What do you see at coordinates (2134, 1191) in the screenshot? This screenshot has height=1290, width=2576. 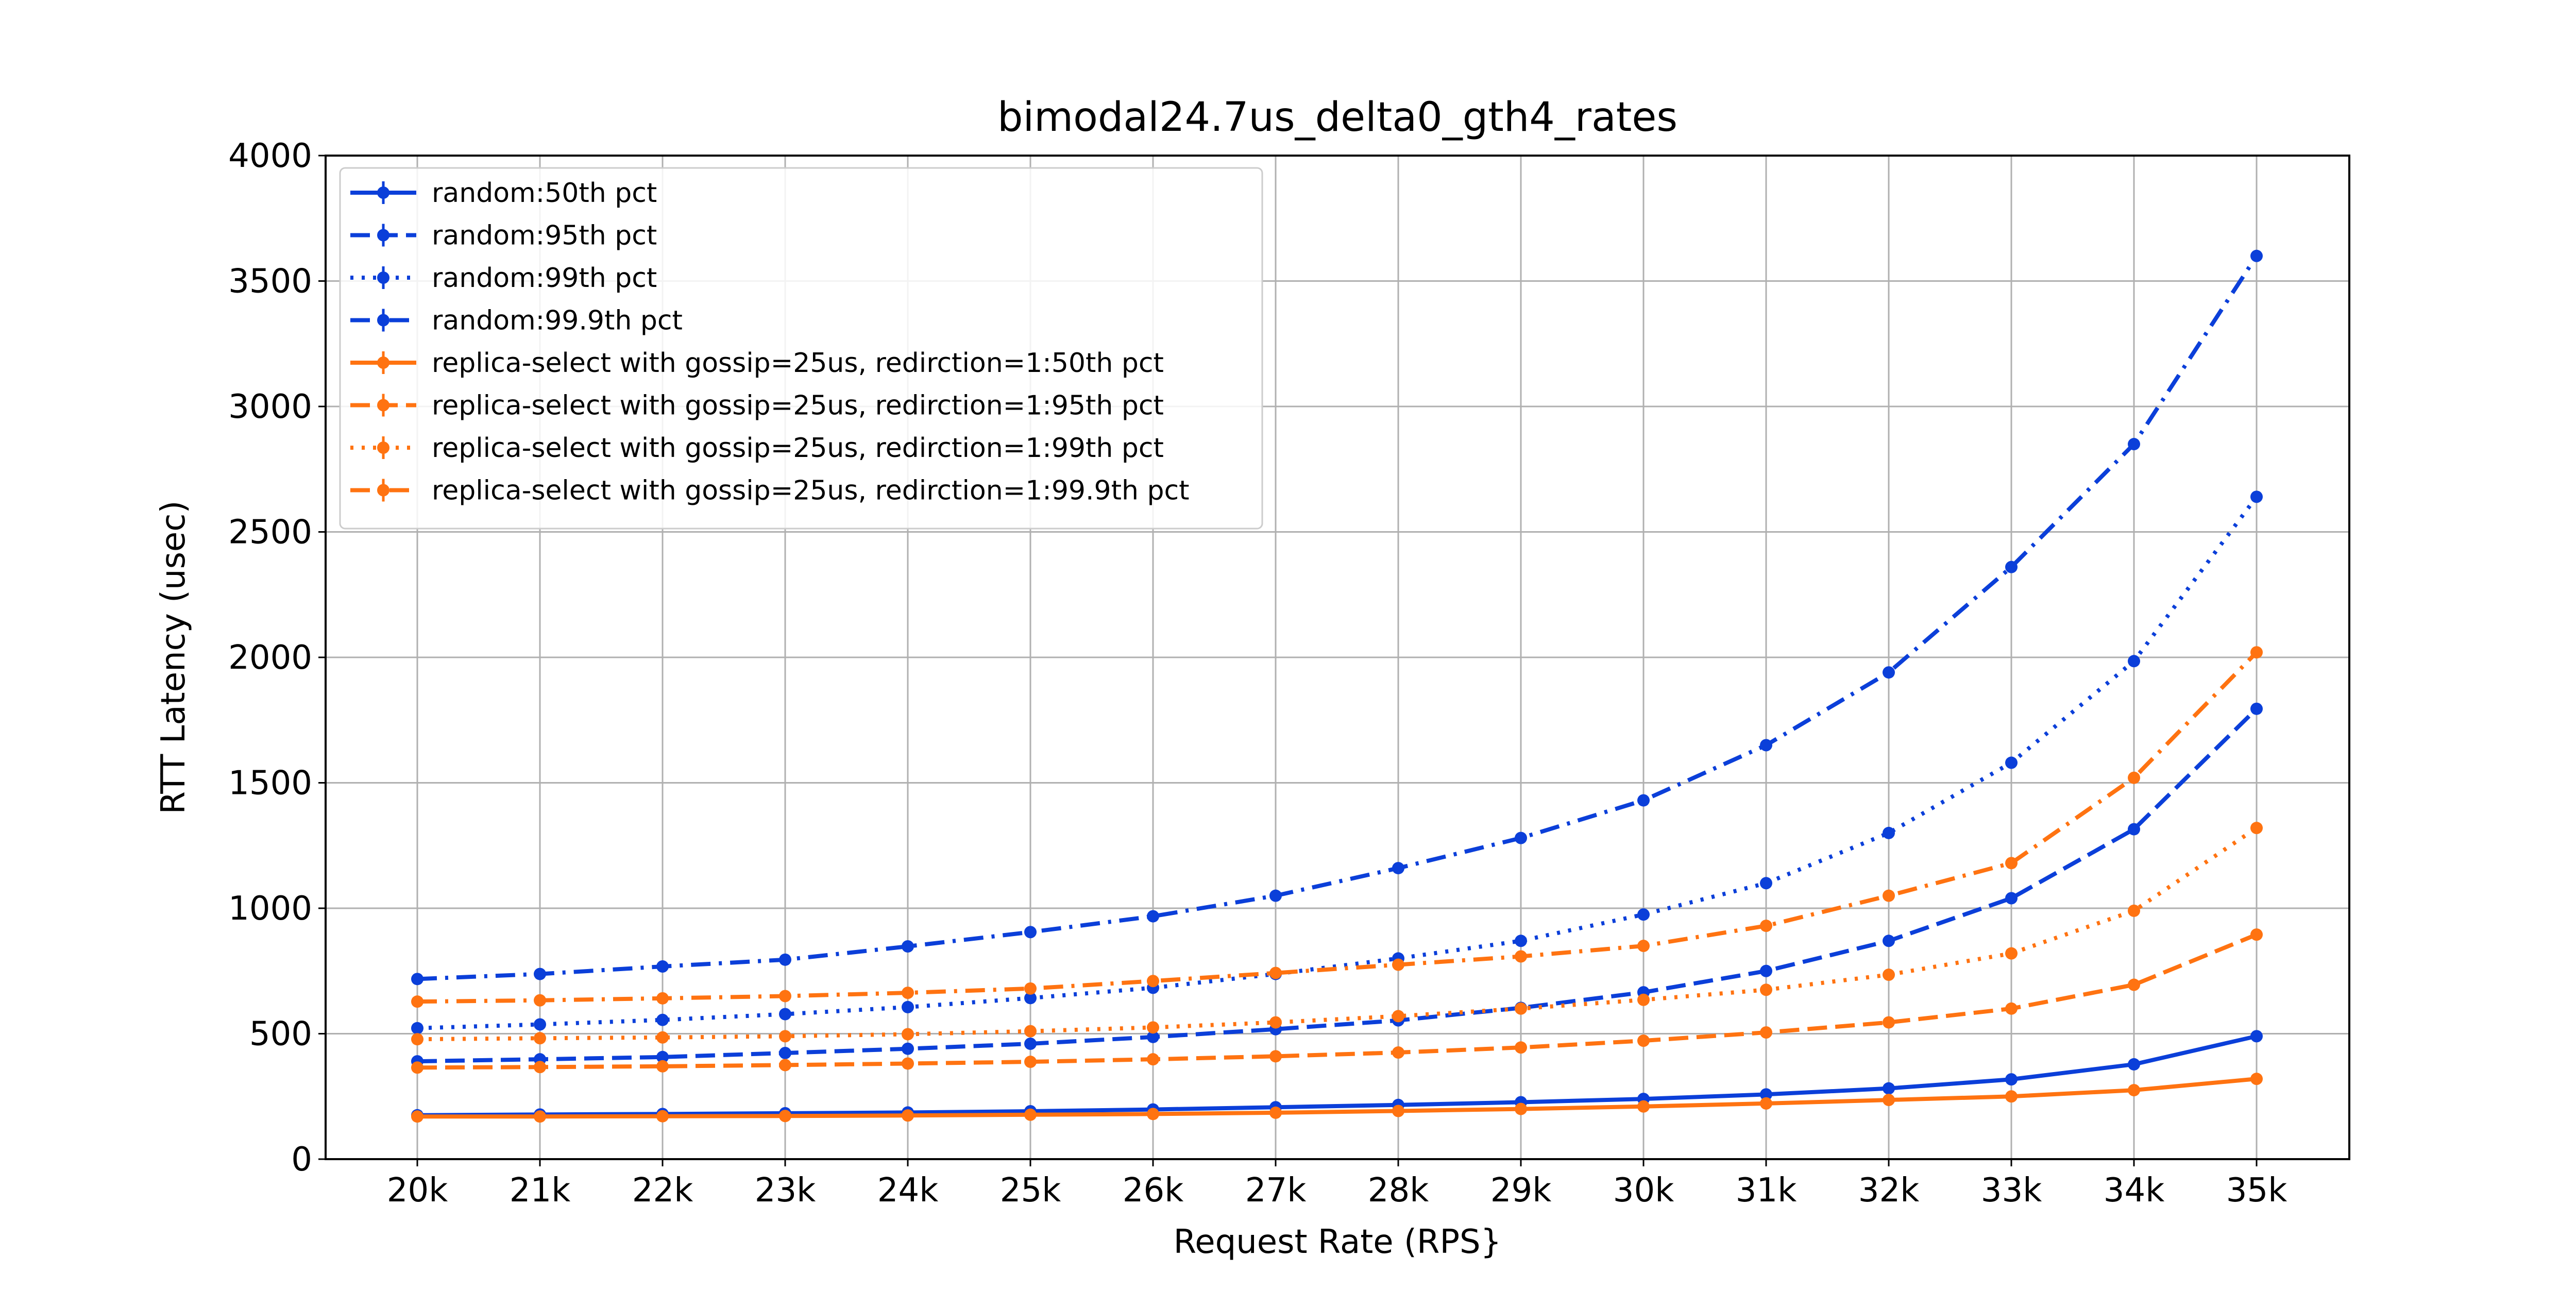 I see `x-tick-label: 34k` at bounding box center [2134, 1191].